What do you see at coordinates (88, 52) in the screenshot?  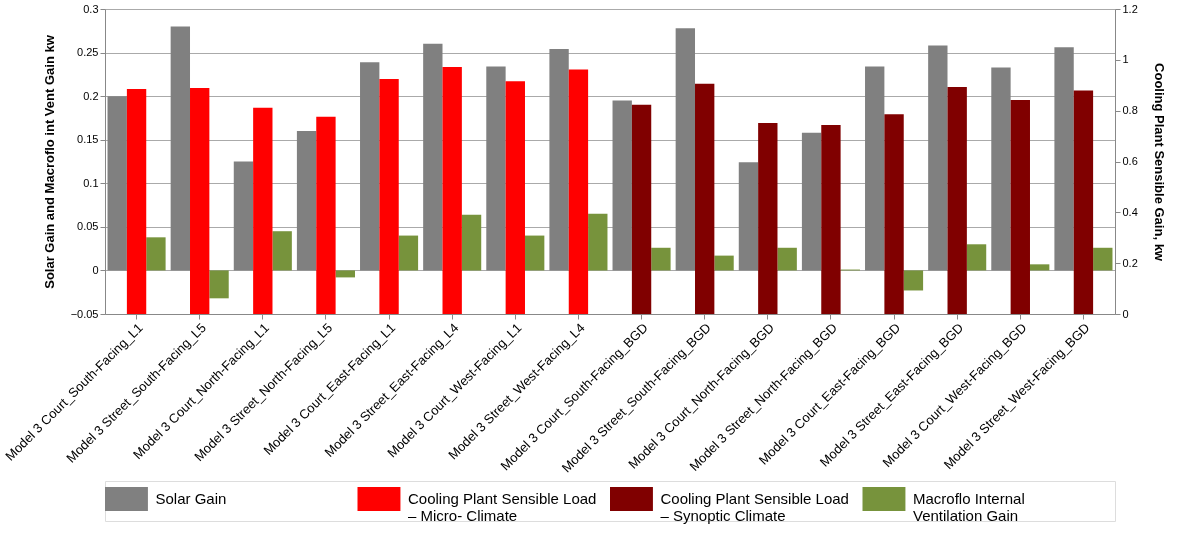 I see `y-tick-label: 0.25` at bounding box center [88, 52].